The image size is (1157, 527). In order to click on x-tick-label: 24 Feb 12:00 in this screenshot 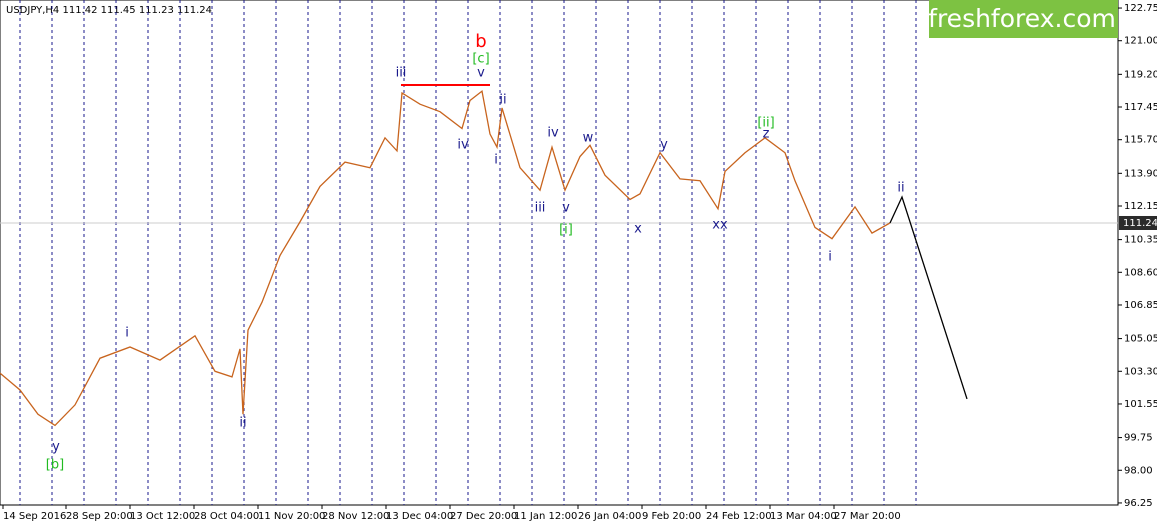, I will do `click(739, 516)`.